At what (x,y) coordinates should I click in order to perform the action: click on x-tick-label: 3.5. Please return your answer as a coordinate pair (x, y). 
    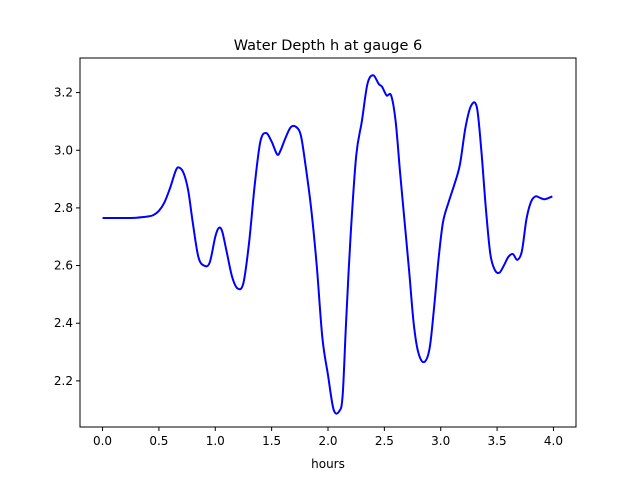
    Looking at the image, I should click on (497, 441).